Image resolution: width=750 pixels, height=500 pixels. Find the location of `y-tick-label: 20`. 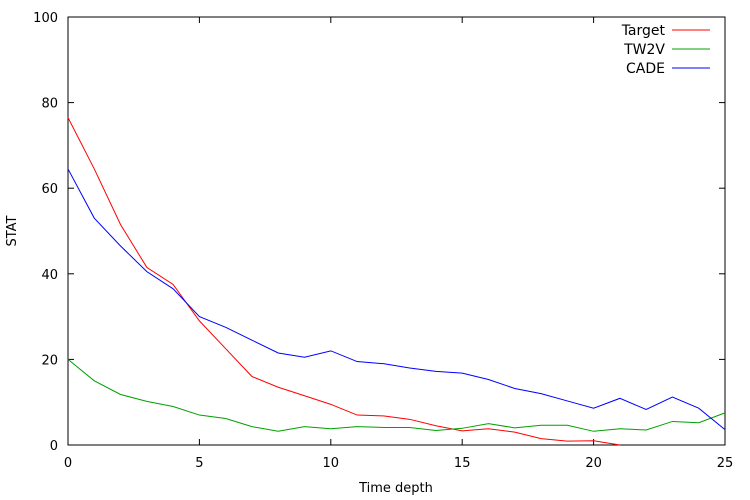

y-tick-label: 20 is located at coordinates (49, 360).